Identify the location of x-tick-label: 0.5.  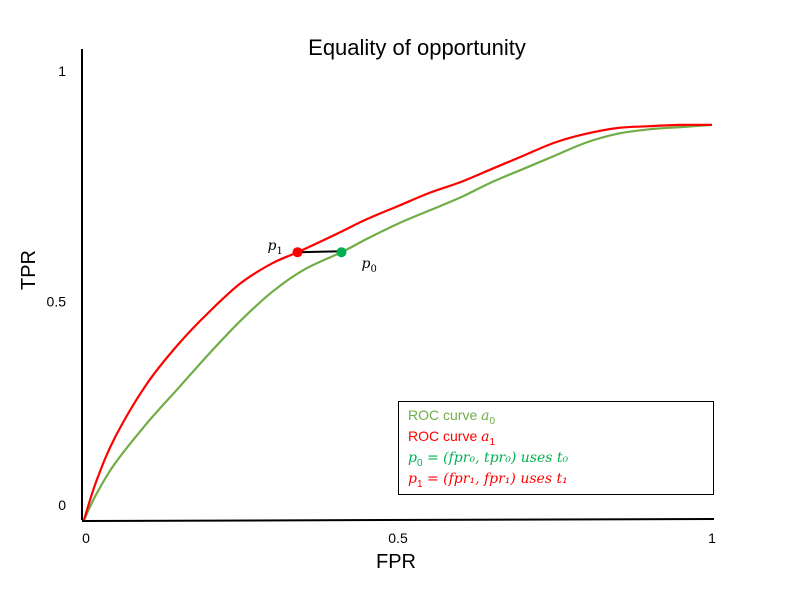
(398, 538).